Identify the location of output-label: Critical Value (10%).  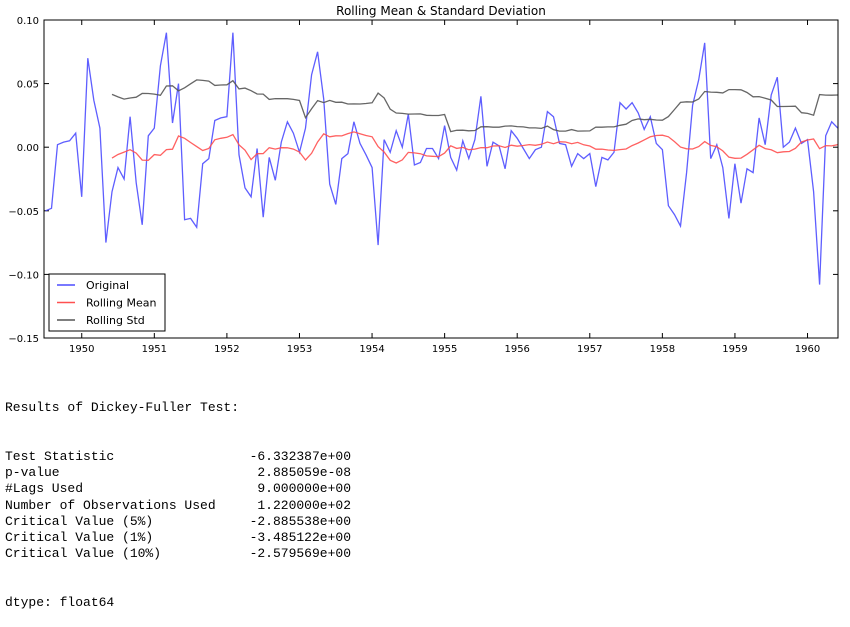
(119, 554).